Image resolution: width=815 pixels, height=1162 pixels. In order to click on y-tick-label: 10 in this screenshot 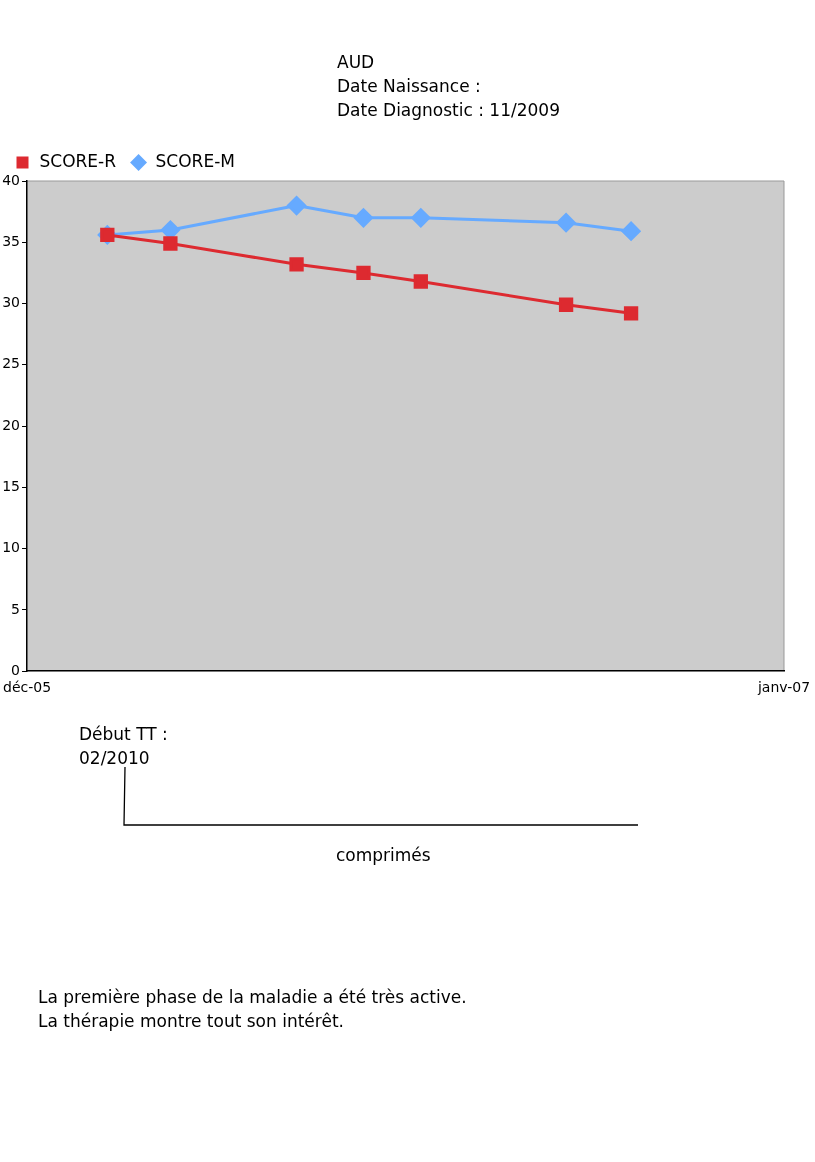, I will do `click(11, 547)`.